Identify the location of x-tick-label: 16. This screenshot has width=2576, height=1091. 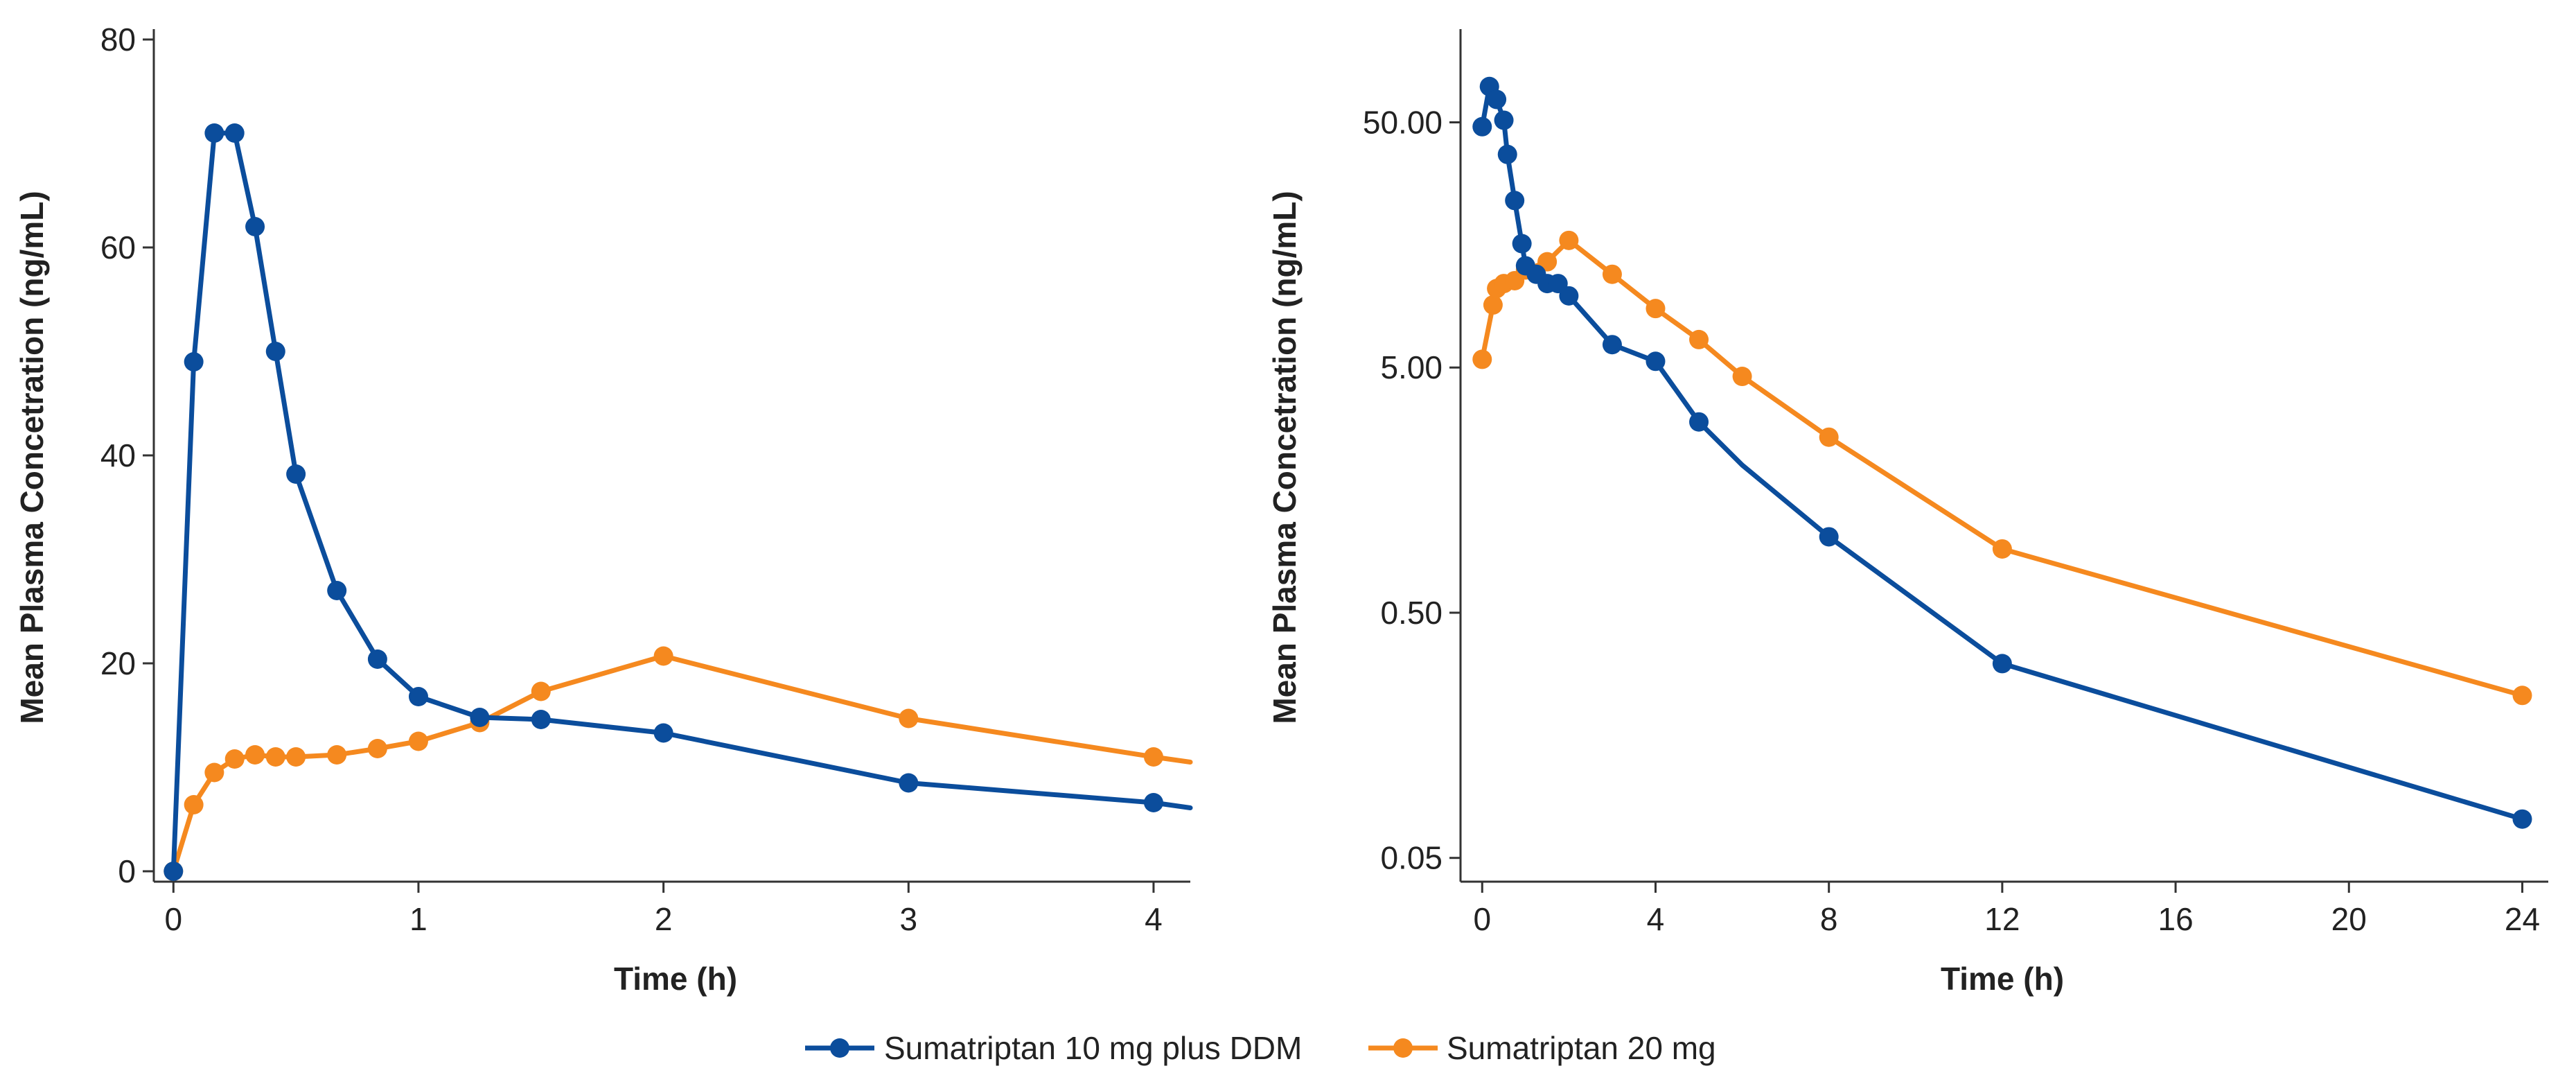
(2175, 919).